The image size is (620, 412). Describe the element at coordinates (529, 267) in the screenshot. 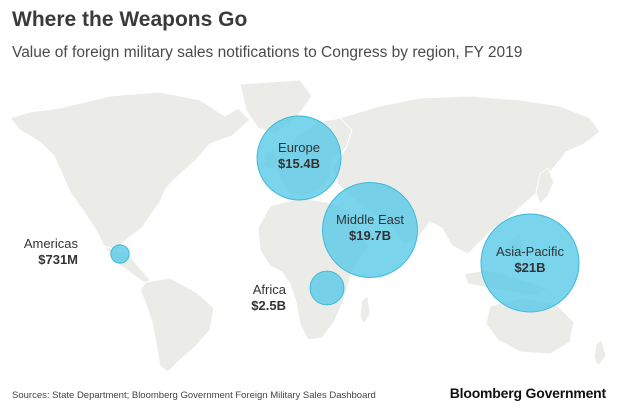

I see `region-value-label: $21B` at that location.